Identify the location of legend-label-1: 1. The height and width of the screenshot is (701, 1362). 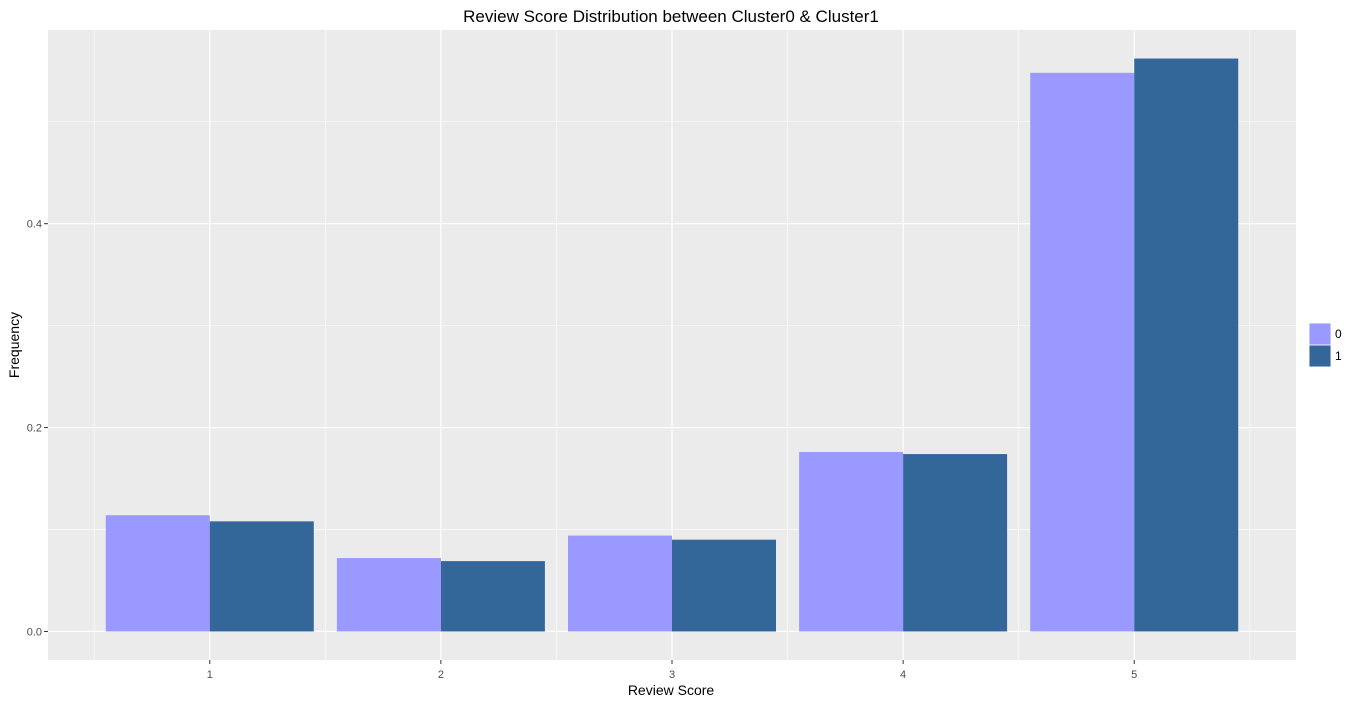
(1338, 356).